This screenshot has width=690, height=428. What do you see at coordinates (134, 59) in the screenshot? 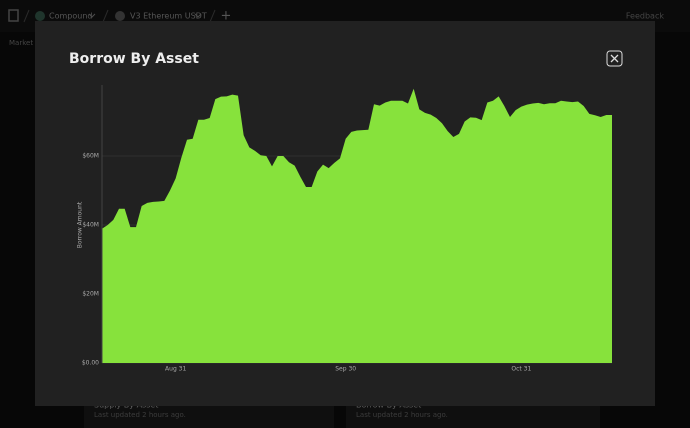
I see `modal-title: Borrow By Asset` at bounding box center [134, 59].